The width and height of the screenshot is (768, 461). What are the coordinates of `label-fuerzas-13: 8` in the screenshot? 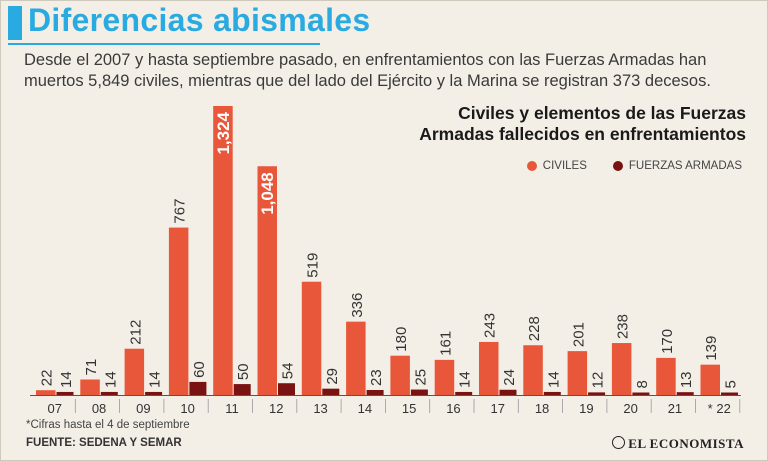 It's located at (642, 384).